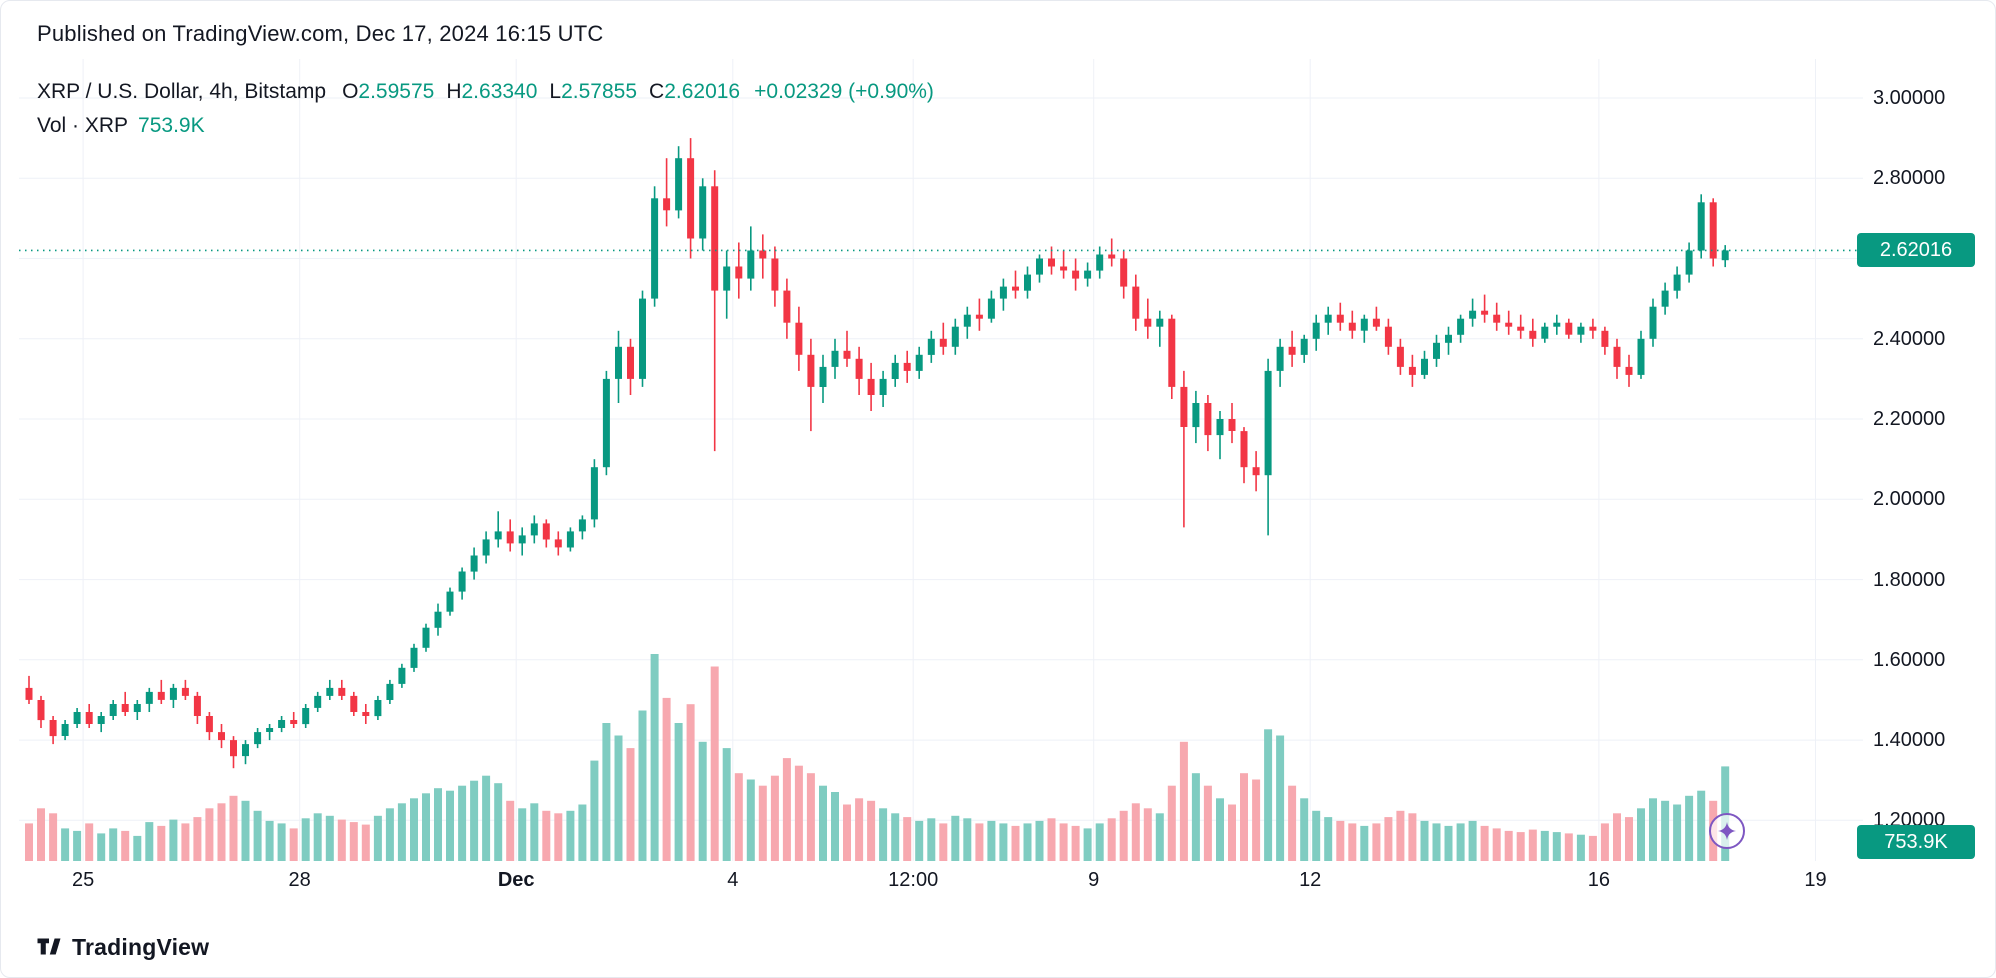 The image size is (1996, 978). What do you see at coordinates (1815, 880) in the screenshot?
I see `time-axis-label: 19` at bounding box center [1815, 880].